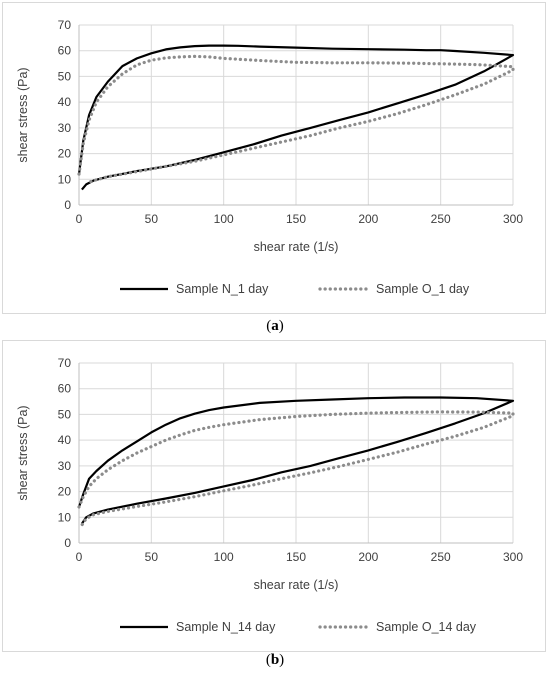  I want to click on chart-0-x-tick-label: 250, so click(441, 219).